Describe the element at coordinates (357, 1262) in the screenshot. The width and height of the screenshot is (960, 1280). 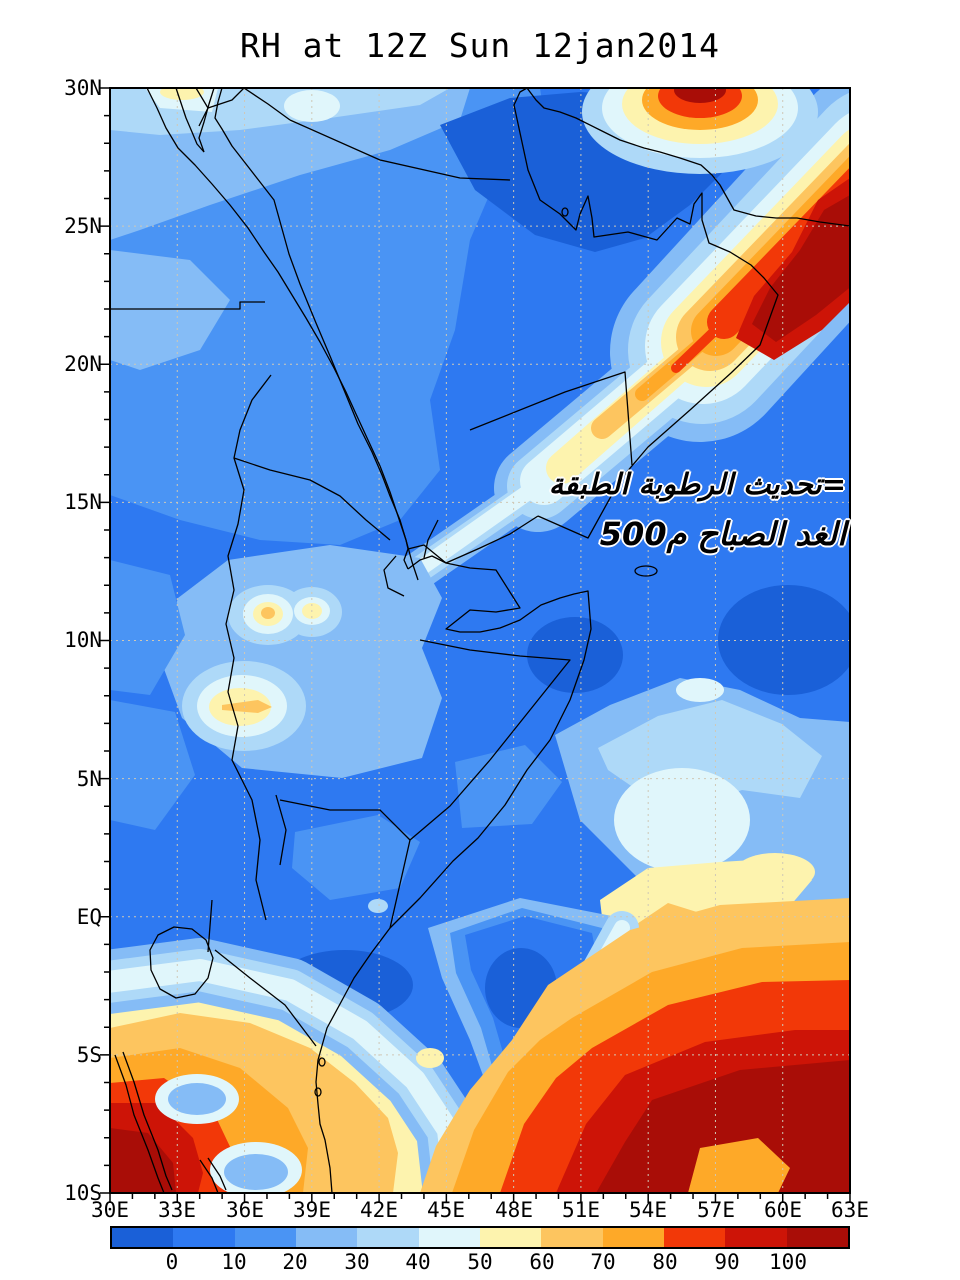
I see `colorbar-label: 30` at that location.